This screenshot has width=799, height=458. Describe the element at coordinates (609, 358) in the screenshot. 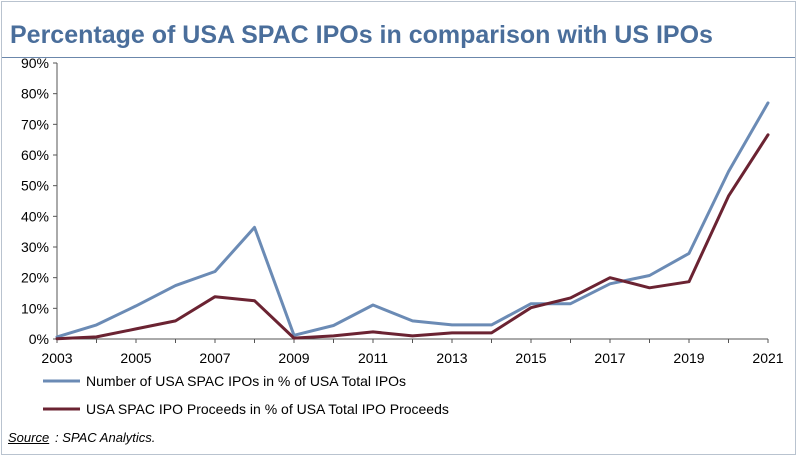

I see `x-tick-label: 2017` at that location.